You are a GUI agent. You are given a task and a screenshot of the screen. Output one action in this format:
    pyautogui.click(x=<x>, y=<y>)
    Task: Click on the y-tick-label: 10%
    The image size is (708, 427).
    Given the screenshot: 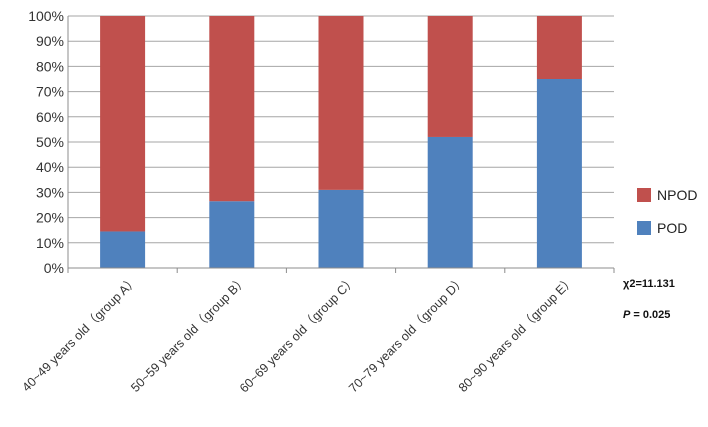 What is the action you would take?
    pyautogui.click(x=50, y=243)
    